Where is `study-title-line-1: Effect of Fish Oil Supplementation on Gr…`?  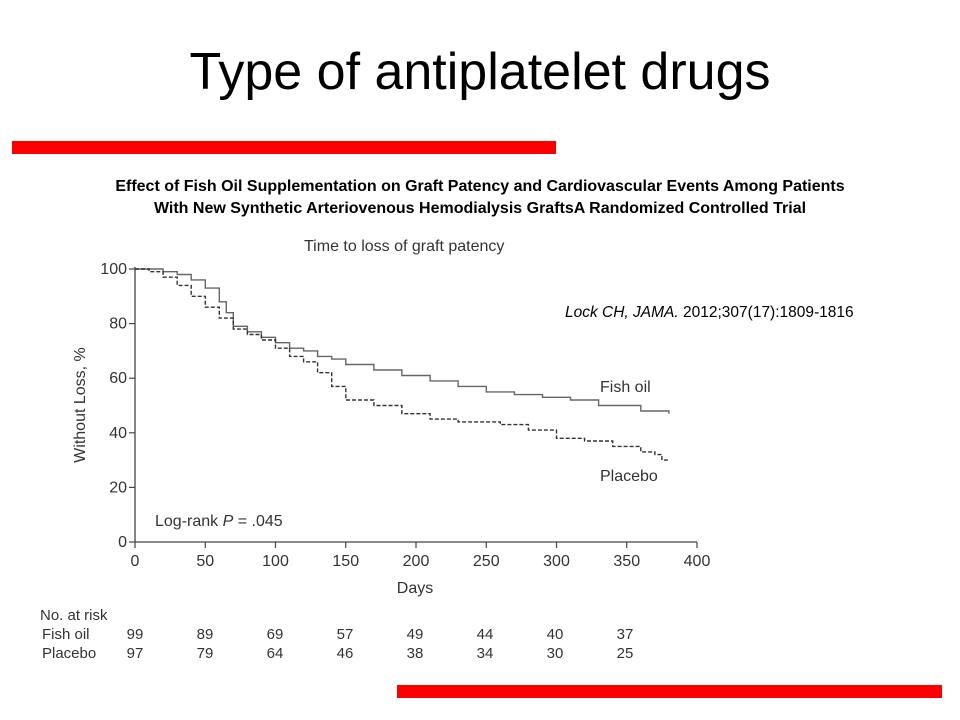 study-title-line-1: Effect of Fish Oil Supplementation on Gr… is located at coordinates (480, 186).